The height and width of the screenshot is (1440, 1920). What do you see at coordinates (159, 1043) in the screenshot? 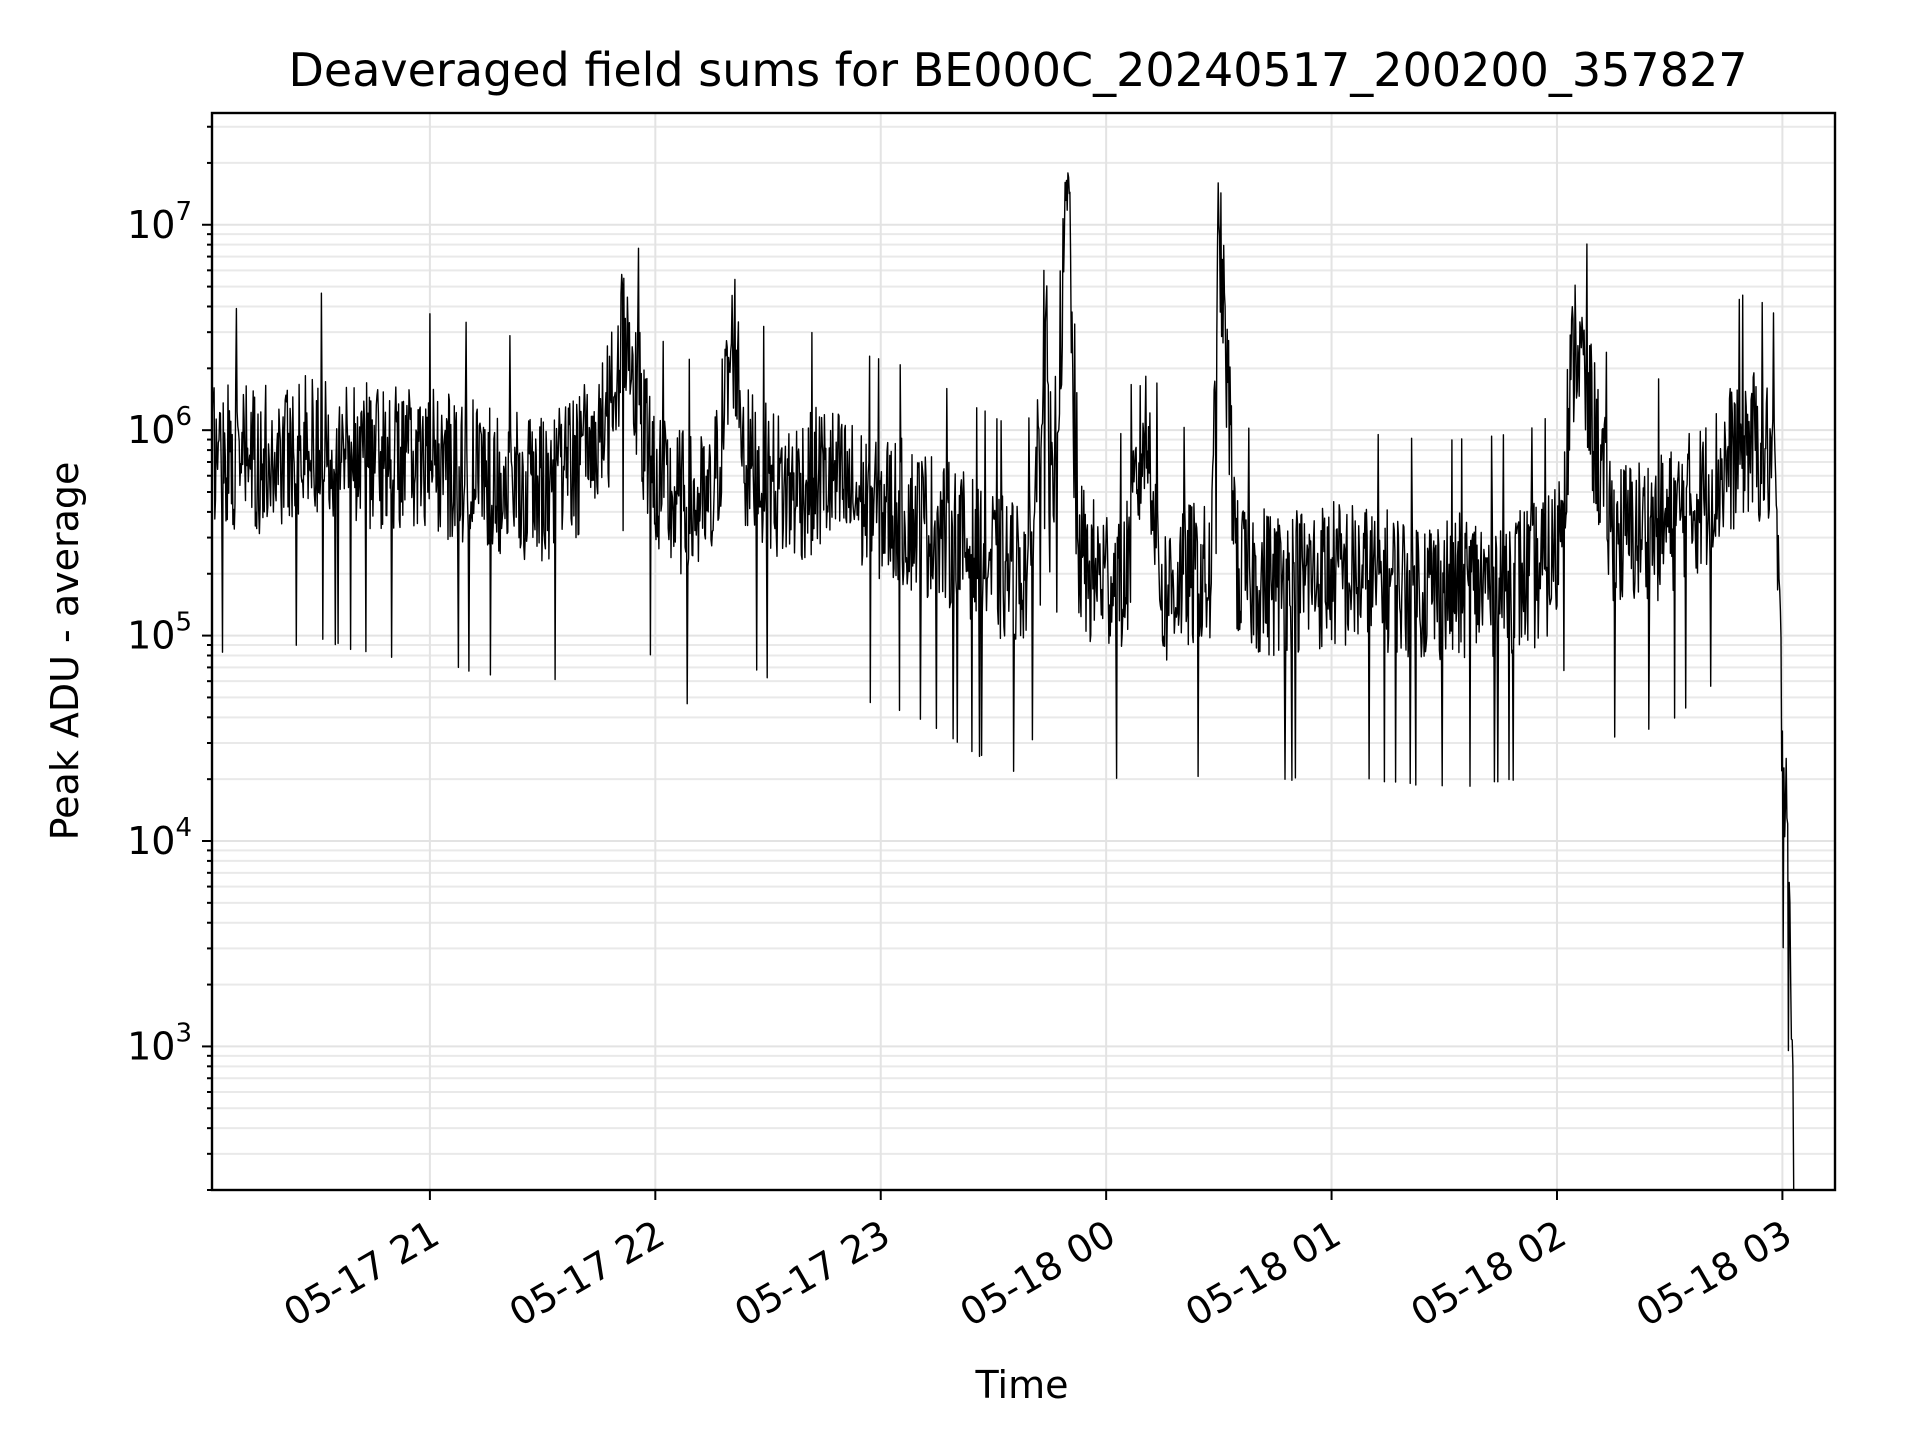
I see `y-tick-label: 10³` at bounding box center [159, 1043].